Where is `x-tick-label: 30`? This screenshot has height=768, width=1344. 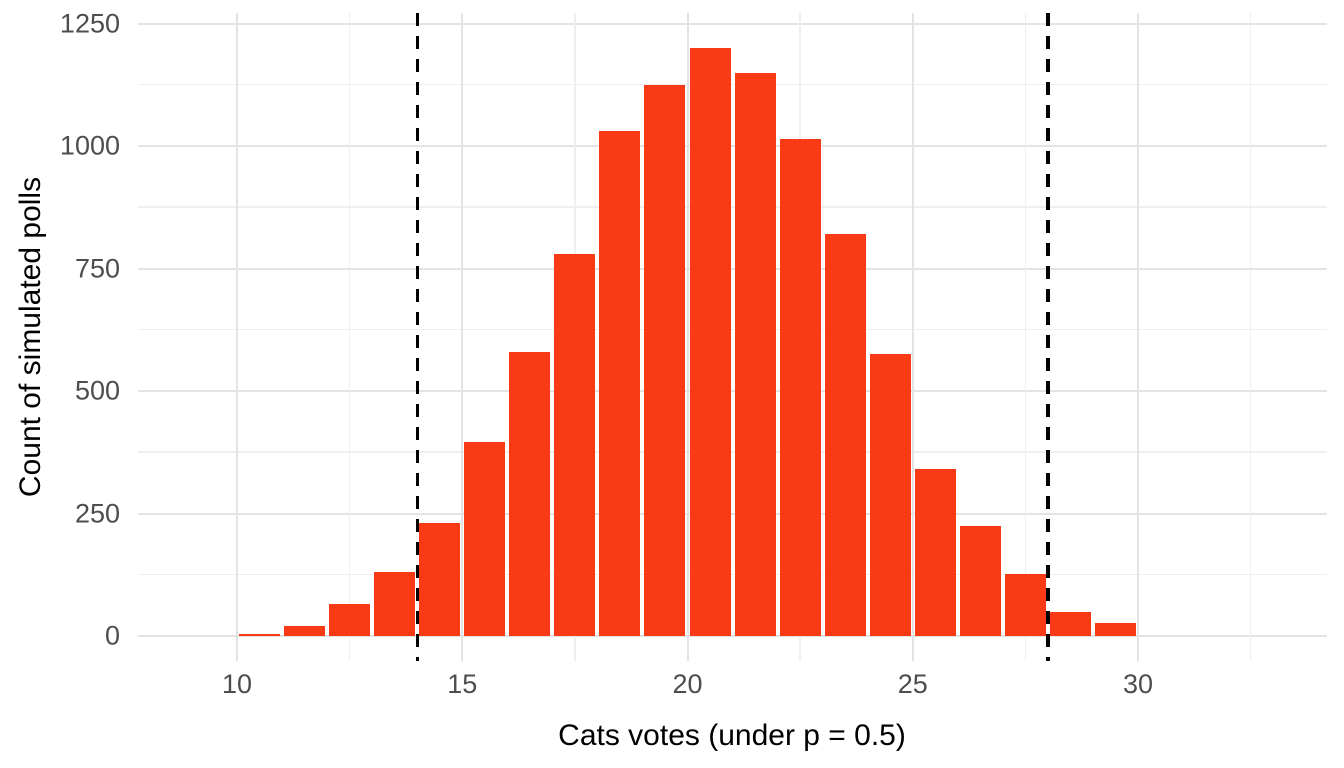
x-tick-label: 30 is located at coordinates (1138, 684).